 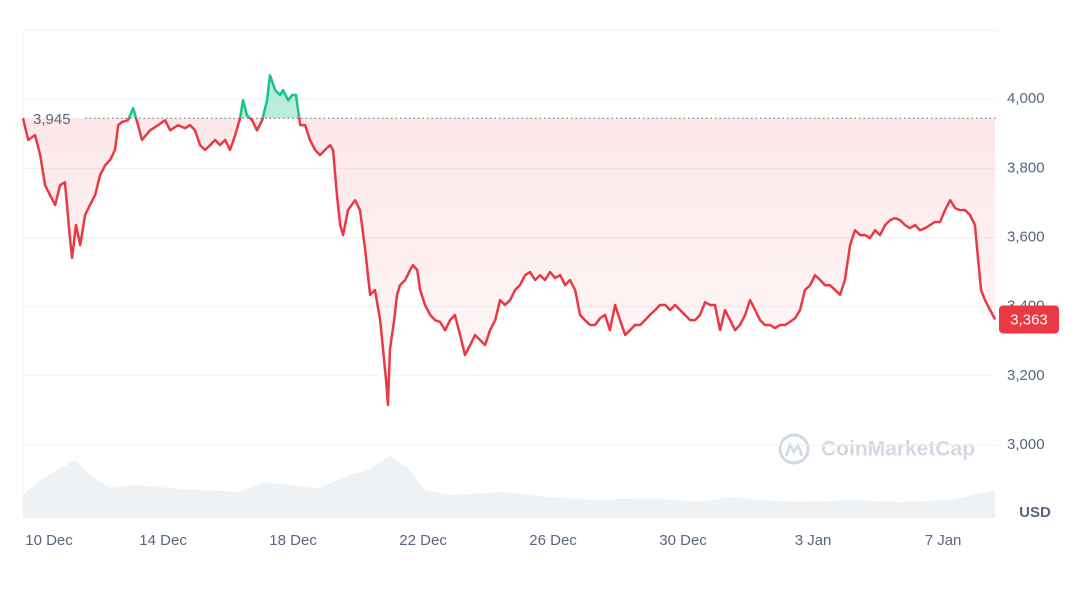 What do you see at coordinates (163, 540) in the screenshot?
I see `x-tick-label: 14 Dec` at bounding box center [163, 540].